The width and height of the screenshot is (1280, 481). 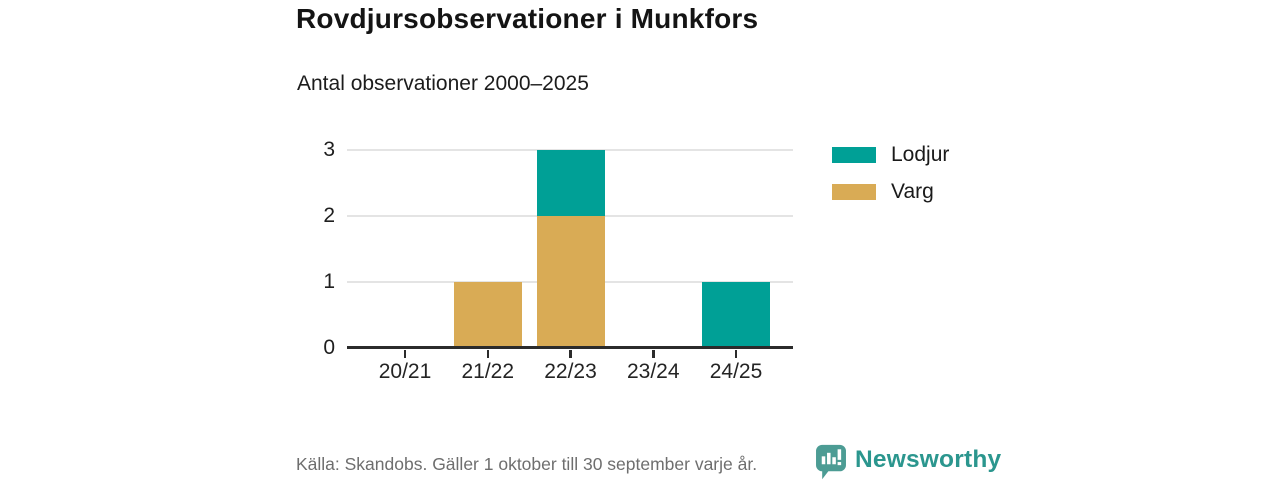 I want to click on legend-swatch-varg, so click(x=854, y=192).